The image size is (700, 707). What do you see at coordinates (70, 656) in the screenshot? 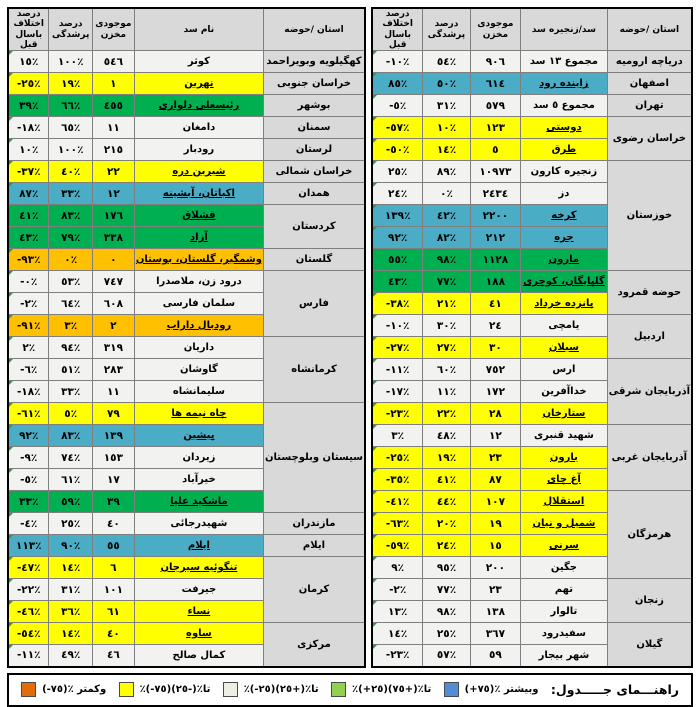
I see `fill-percent-cell: ٤٩٪` at bounding box center [70, 656].